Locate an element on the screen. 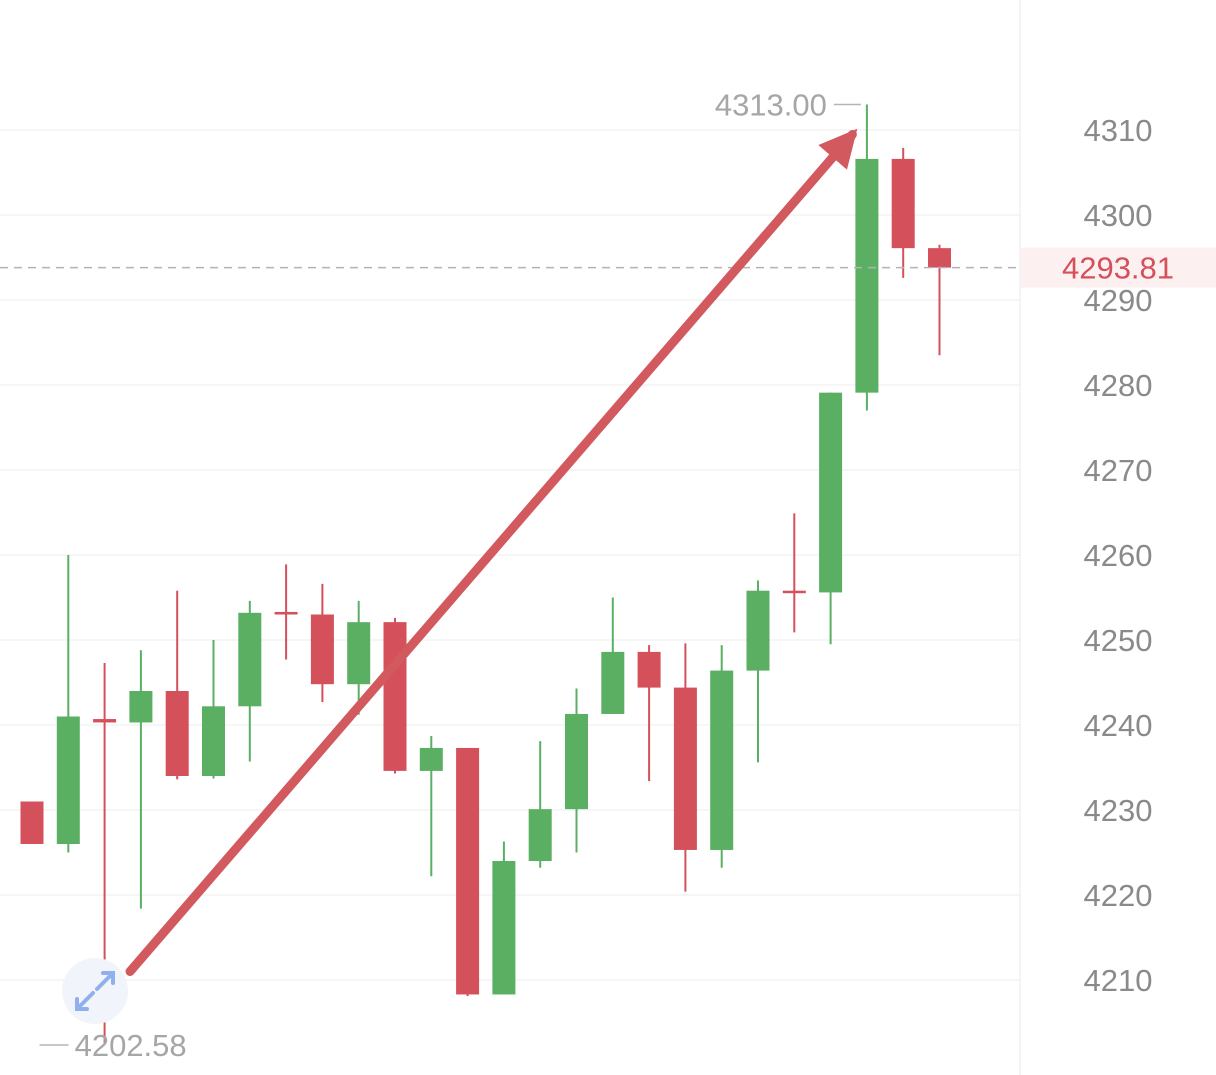  last-price-label: 4293.81 is located at coordinates (1118, 268).